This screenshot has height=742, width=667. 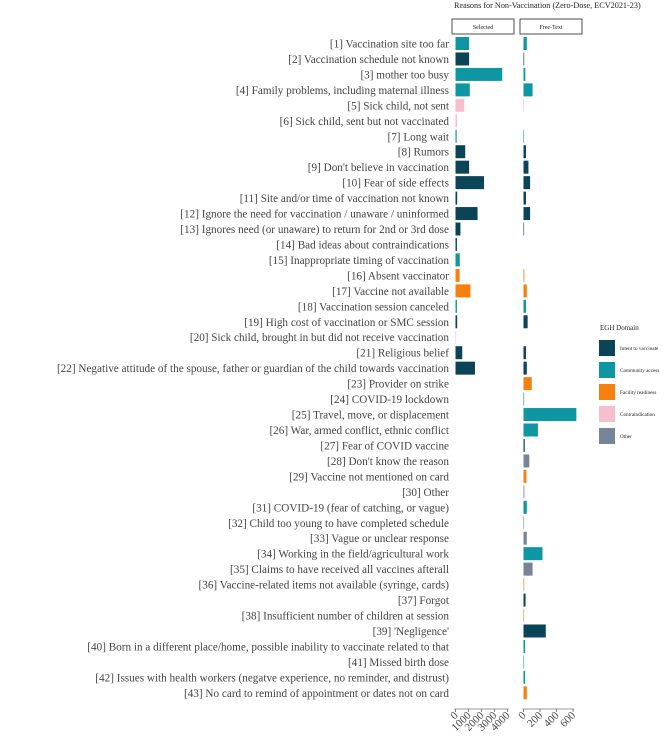 What do you see at coordinates (390, 292) in the screenshot?
I see `category-label: [17] Vaccine not available` at bounding box center [390, 292].